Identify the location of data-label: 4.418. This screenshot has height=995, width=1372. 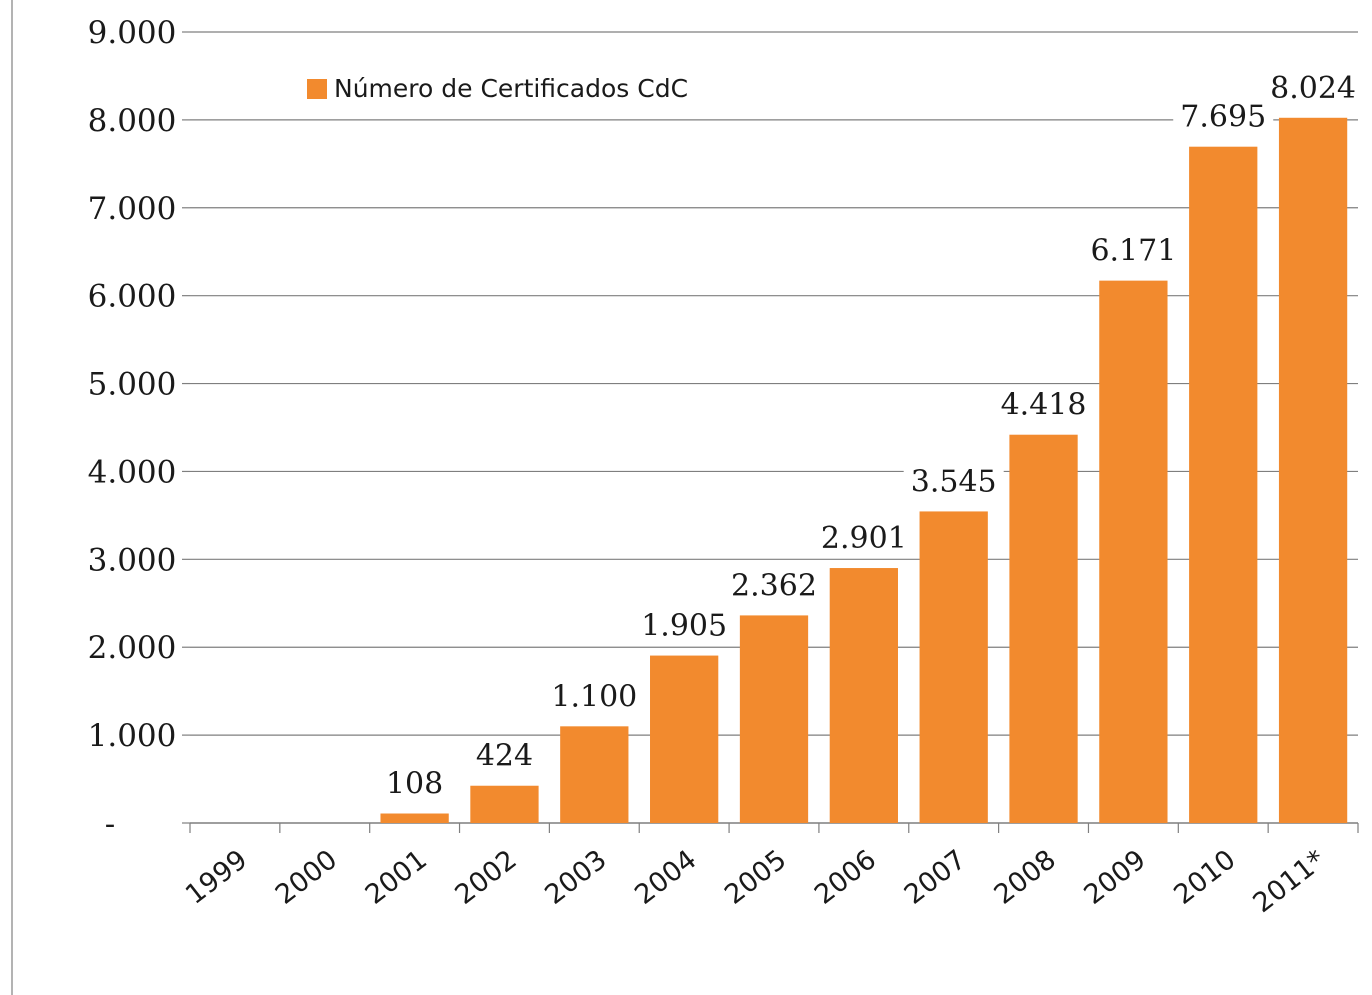
(1044, 405).